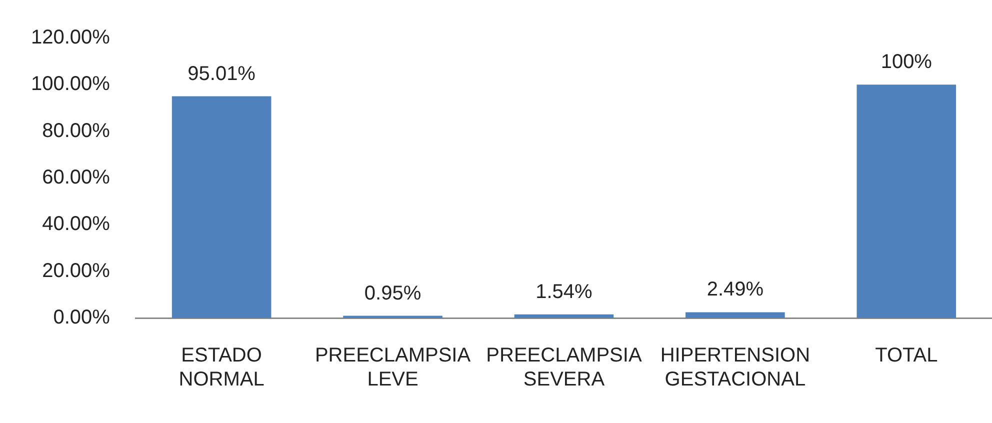 This screenshot has height=423, width=992. I want to click on data-label: 2.49%, so click(735, 289).